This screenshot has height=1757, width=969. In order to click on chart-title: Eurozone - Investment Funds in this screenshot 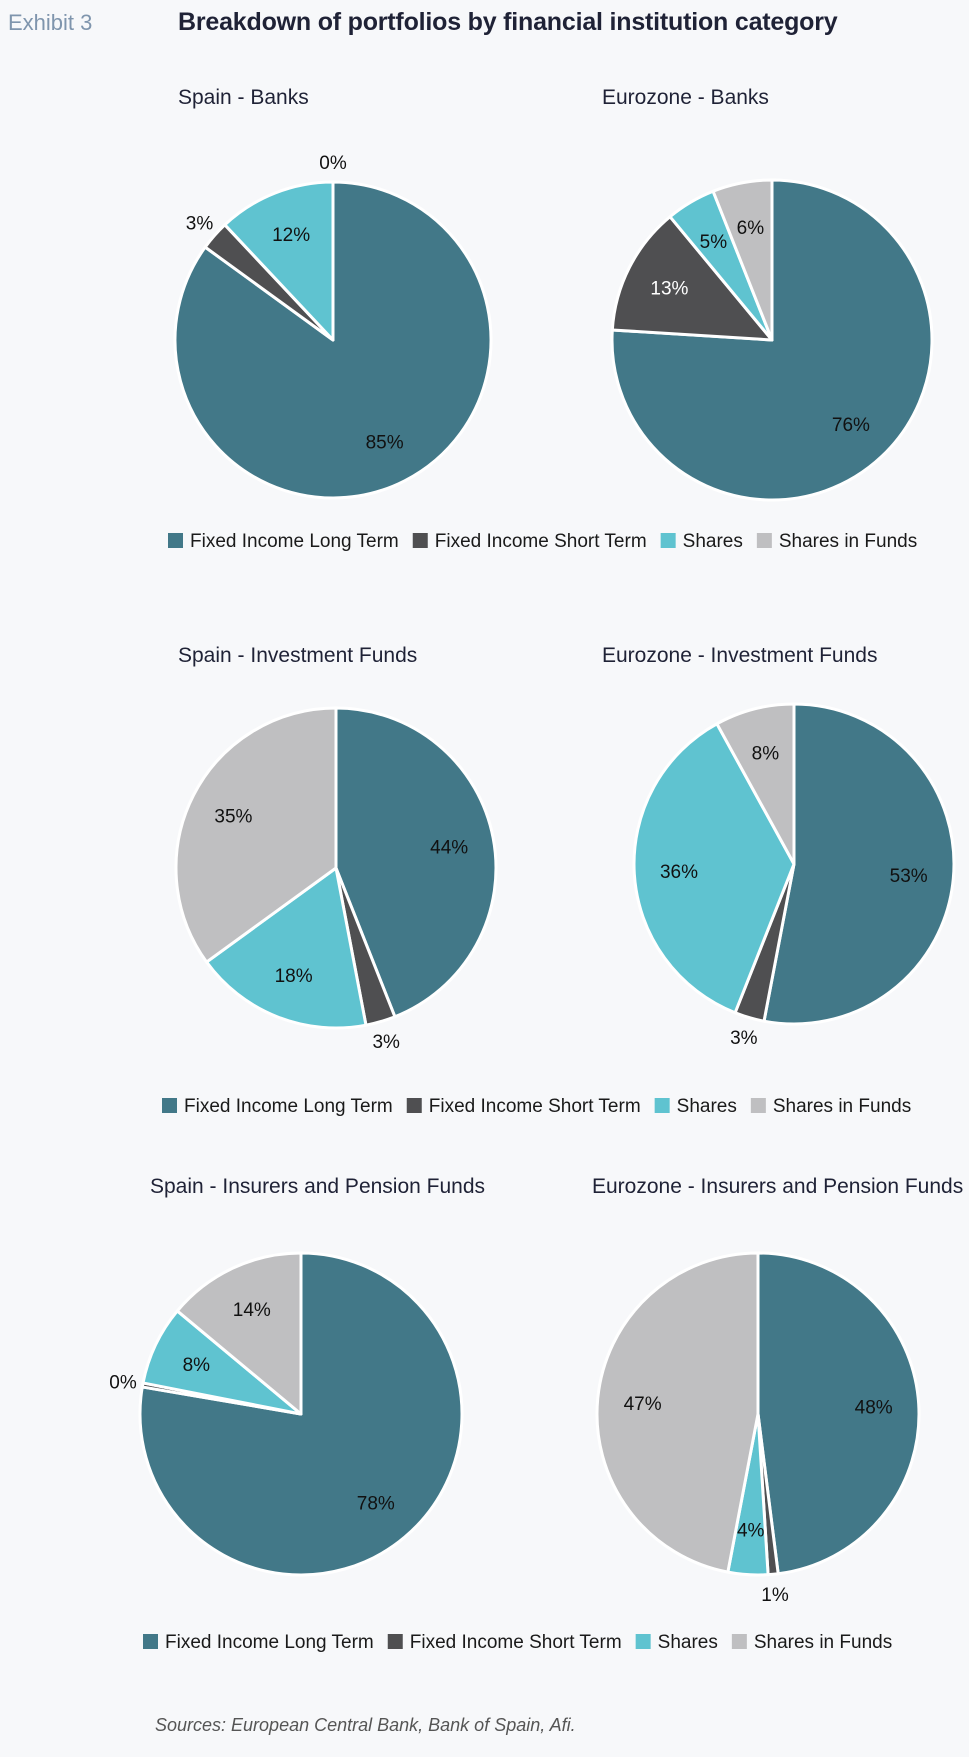, I will do `click(739, 655)`.